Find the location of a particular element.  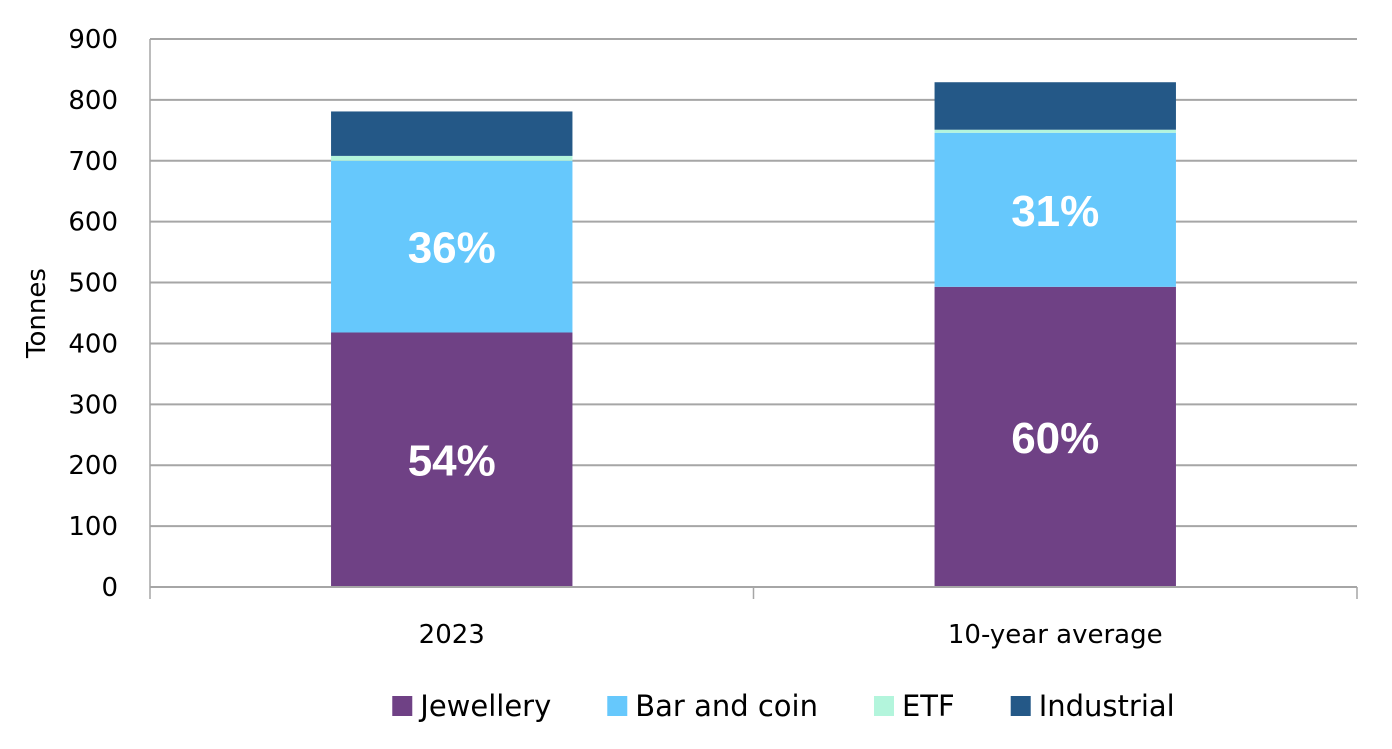

y-tick-label: 100 is located at coordinates (93, 527).